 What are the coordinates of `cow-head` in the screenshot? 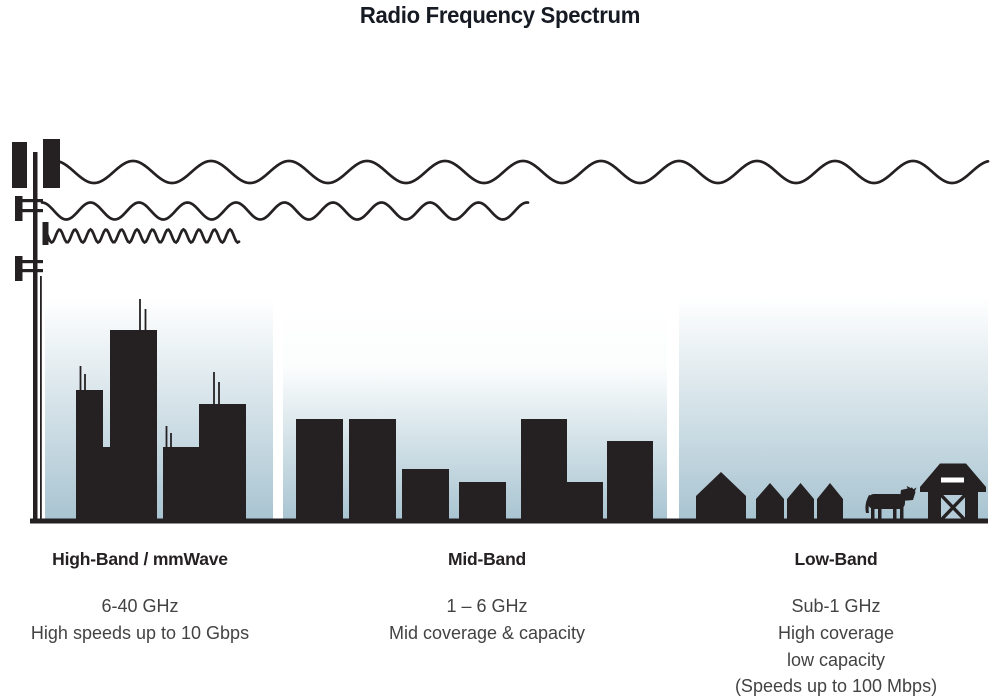 It's located at (908, 494).